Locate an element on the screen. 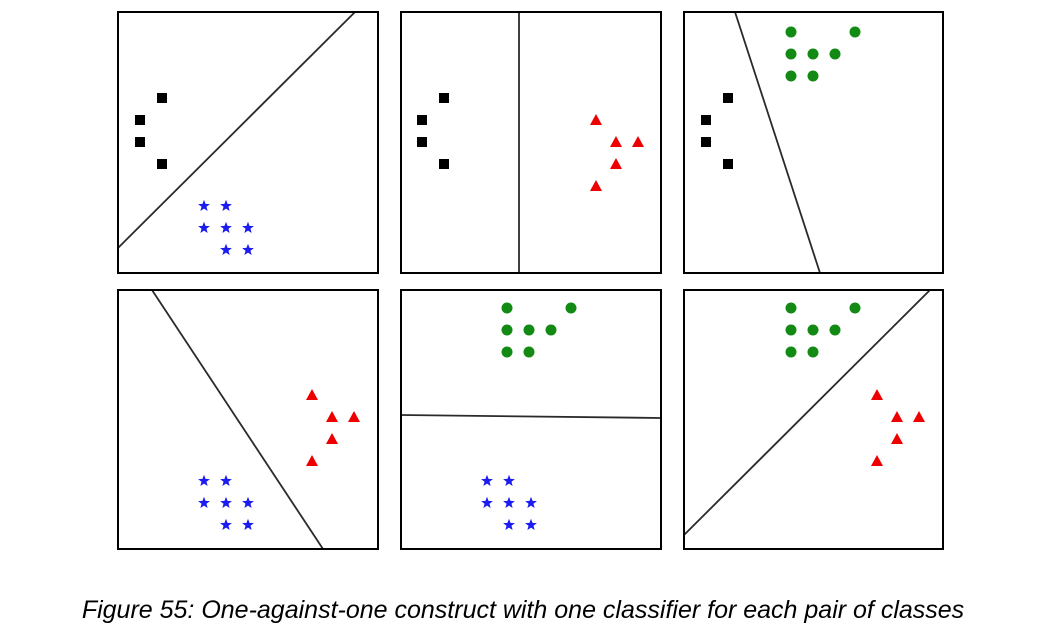  panel-green-vs-red is located at coordinates (813, 419).